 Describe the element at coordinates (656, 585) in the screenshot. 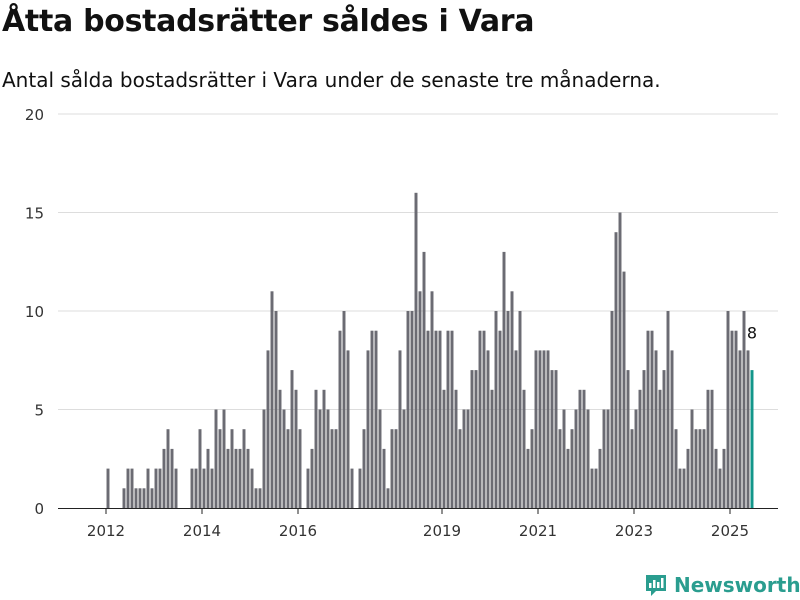

I see `newsworthy-logo-icon` at that location.